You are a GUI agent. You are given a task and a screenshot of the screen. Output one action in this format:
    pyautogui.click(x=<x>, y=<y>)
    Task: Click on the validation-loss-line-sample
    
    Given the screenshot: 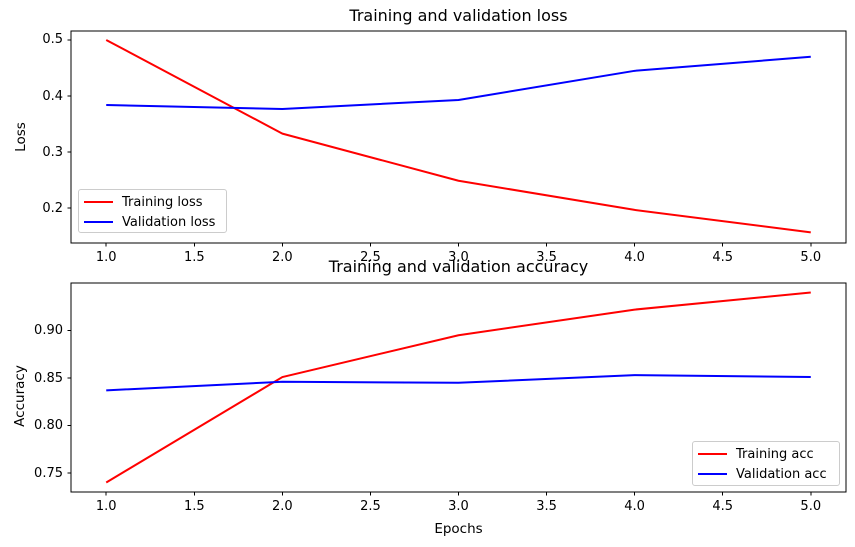 What is the action you would take?
    pyautogui.click(x=98, y=222)
    